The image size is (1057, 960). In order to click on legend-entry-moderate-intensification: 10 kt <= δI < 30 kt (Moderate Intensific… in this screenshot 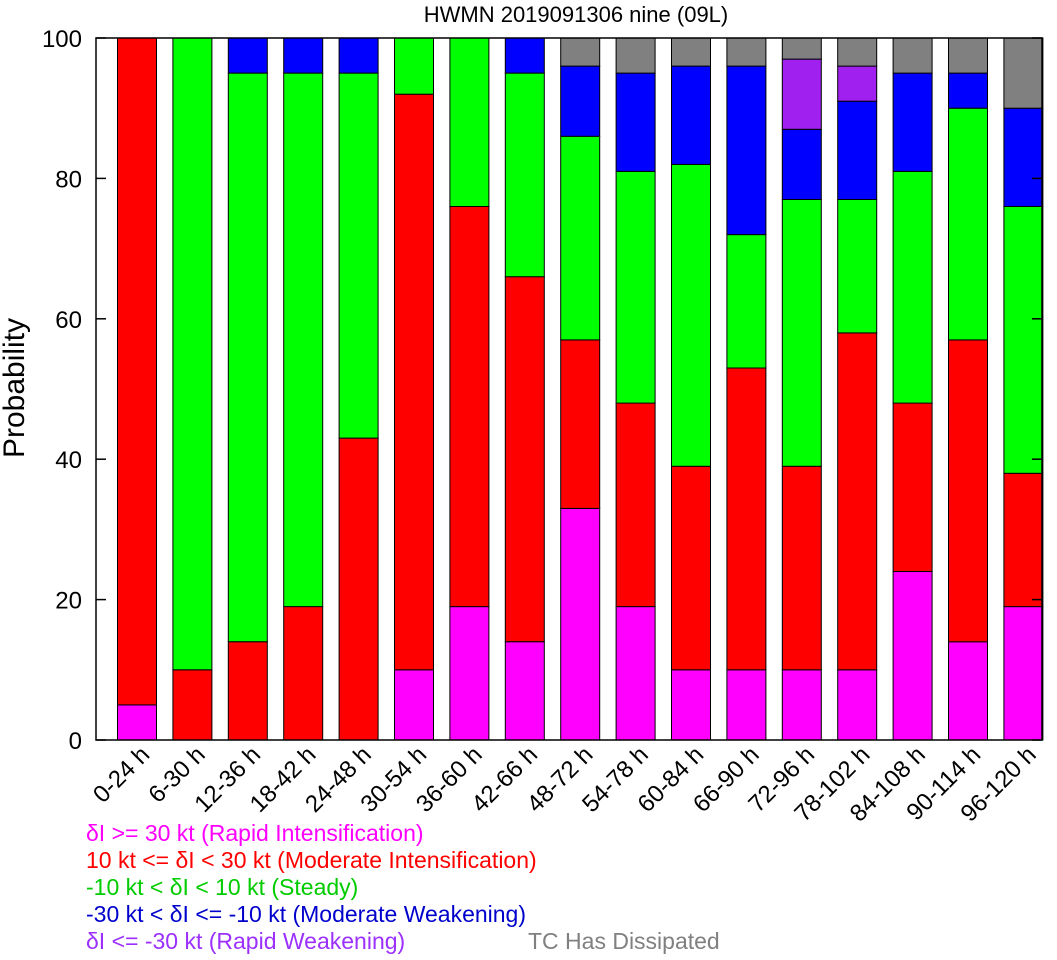, I will do `click(311, 860)`.